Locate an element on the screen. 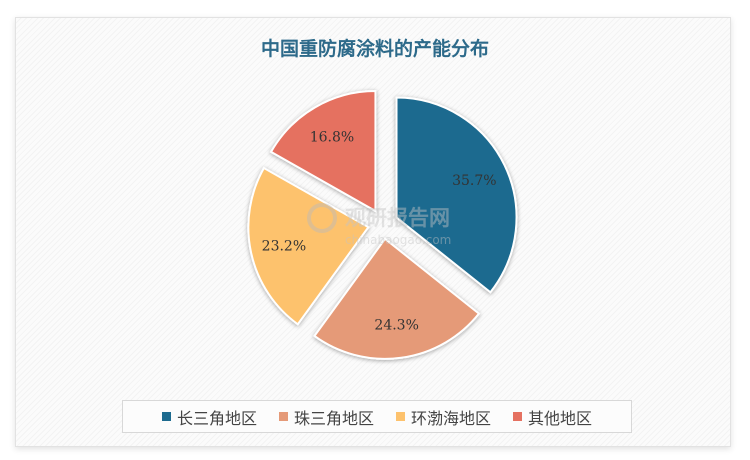  chart-title: 中国重防腐涂料的产能分布 is located at coordinates (374, 49).